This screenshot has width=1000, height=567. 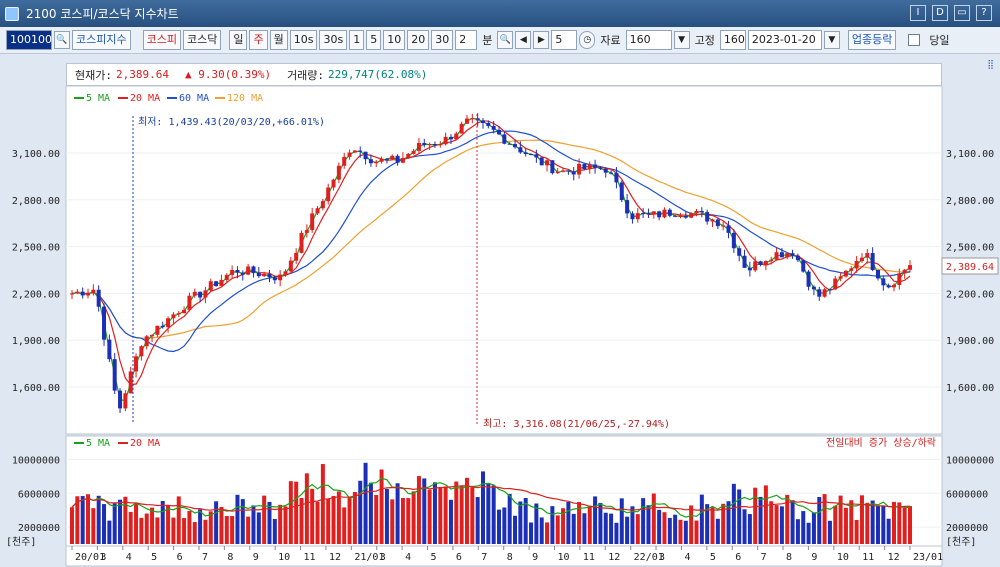 What do you see at coordinates (303, 40) in the screenshot?
I see `period-10s-button: 10s` at bounding box center [303, 40].